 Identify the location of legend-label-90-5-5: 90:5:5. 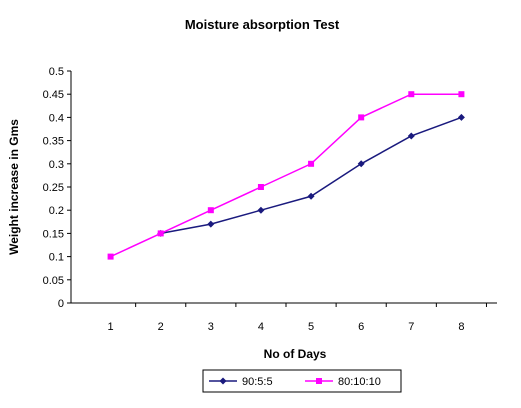
(257, 382).